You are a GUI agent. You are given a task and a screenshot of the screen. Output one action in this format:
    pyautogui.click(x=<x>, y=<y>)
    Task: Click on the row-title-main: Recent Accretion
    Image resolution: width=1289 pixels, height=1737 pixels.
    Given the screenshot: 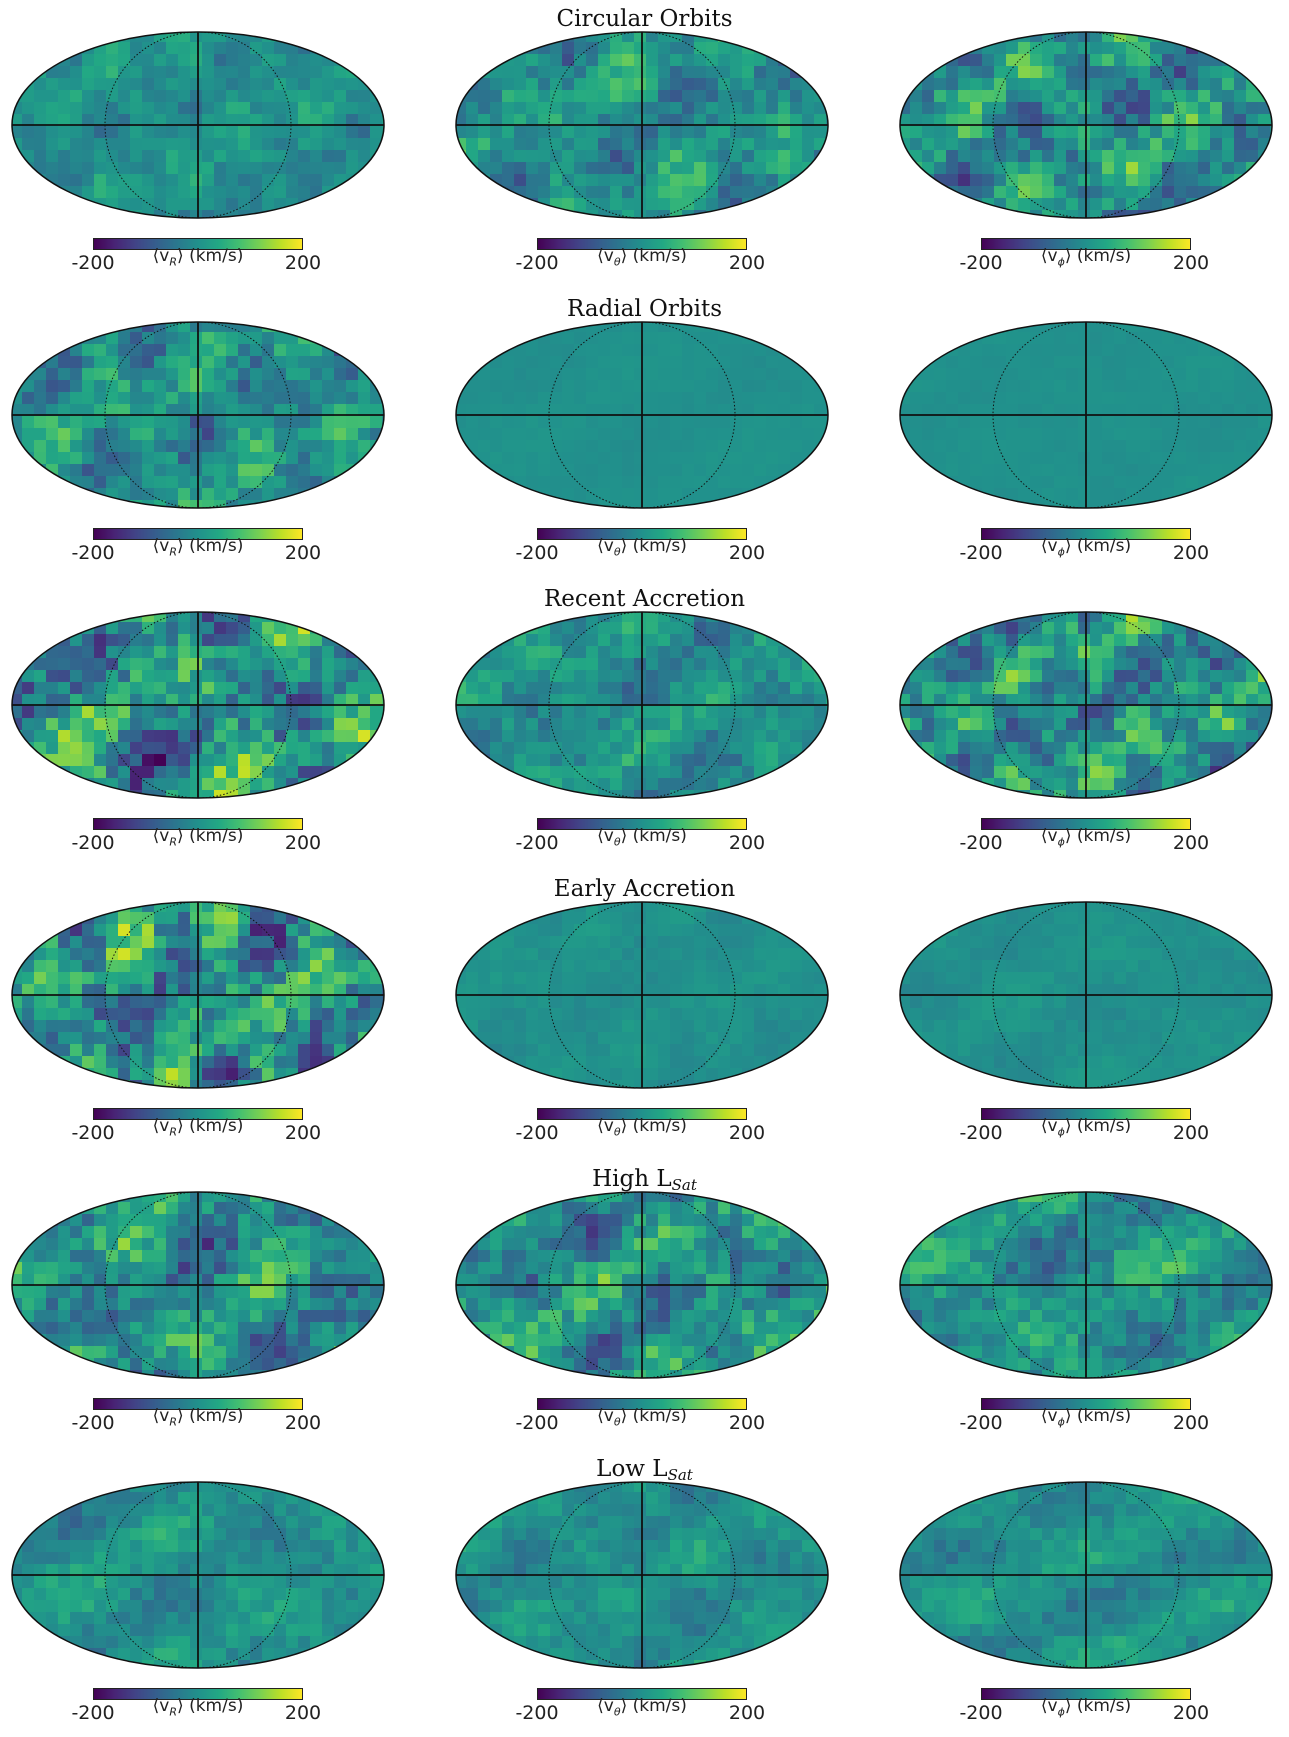 What is the action you would take?
    pyautogui.click(x=644, y=599)
    